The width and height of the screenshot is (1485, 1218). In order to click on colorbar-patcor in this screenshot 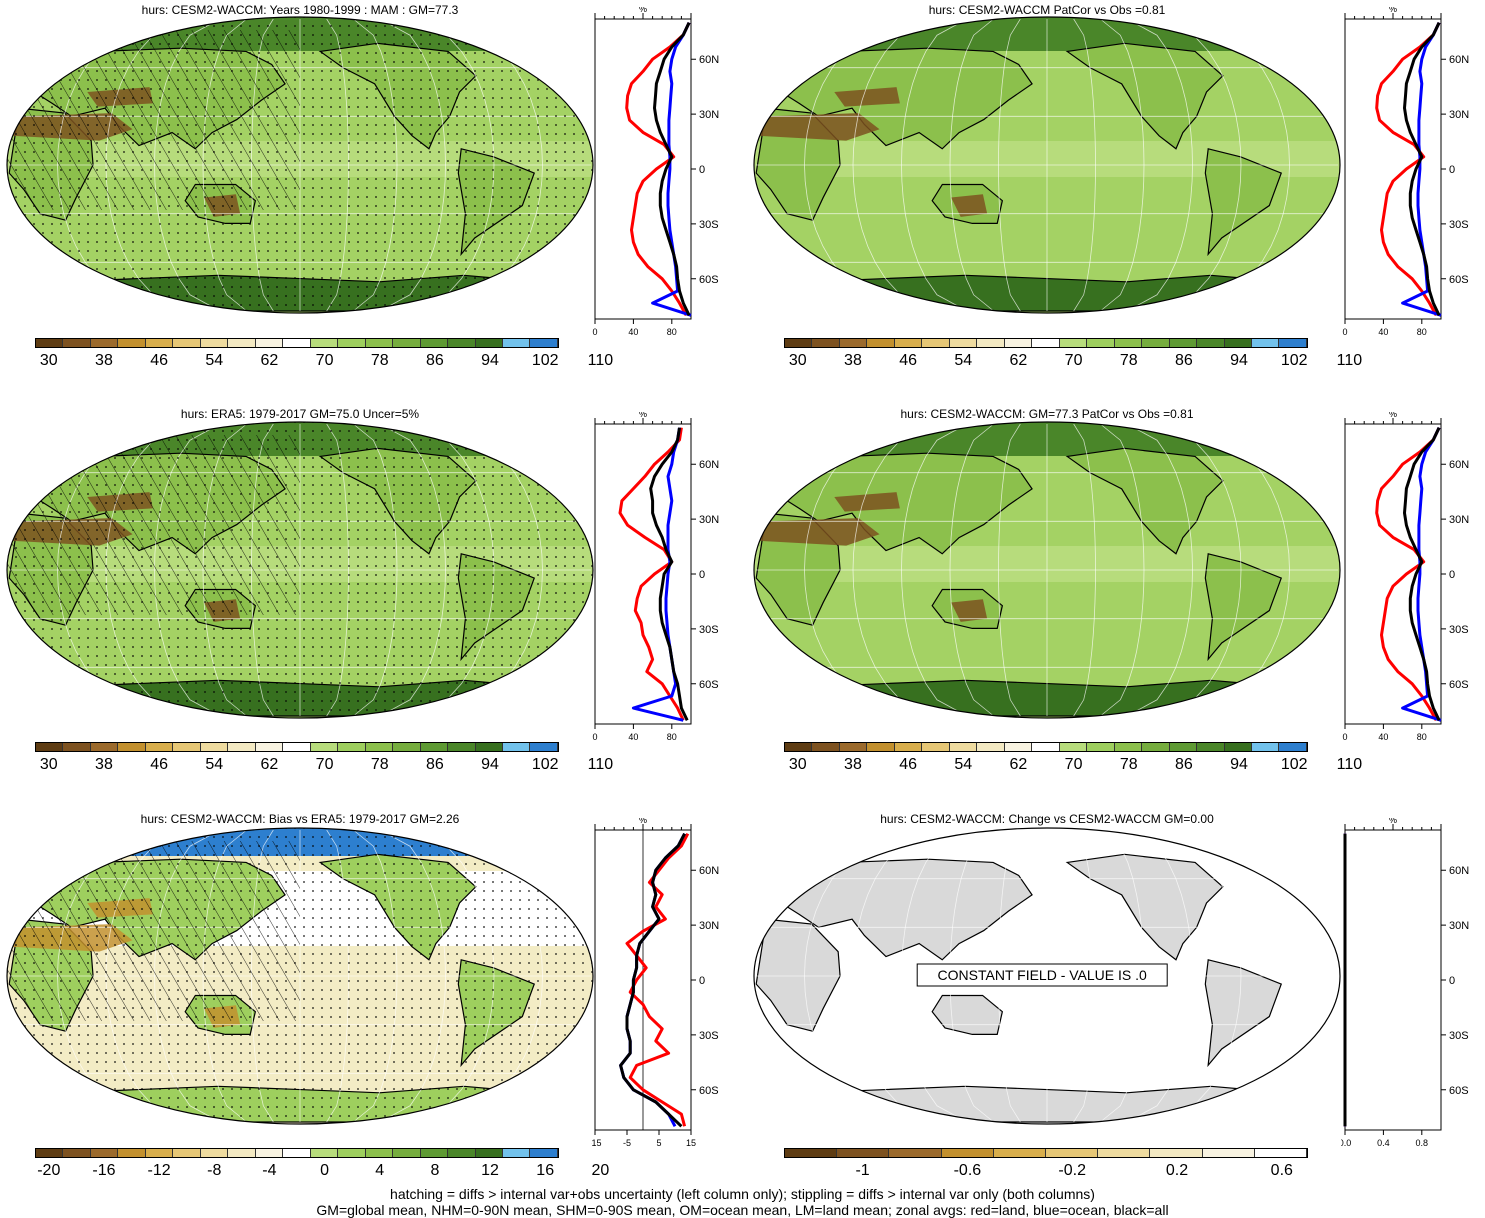, I will do `click(1046, 343)`.